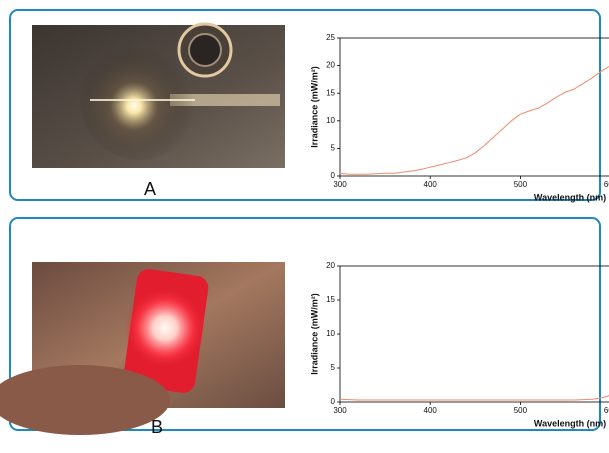 The height and width of the screenshot is (453, 609). Describe the element at coordinates (330, 37) in the screenshot. I see `y-tick-label: 25` at that location.